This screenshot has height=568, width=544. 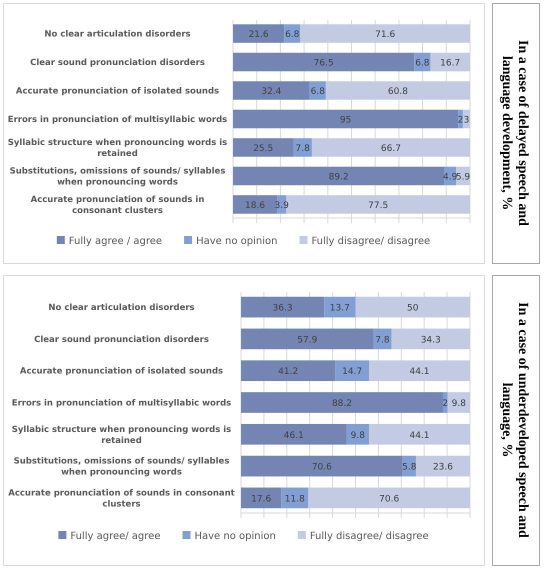 I want to click on legend-label: Fully agree/ agree, so click(x=115, y=536).